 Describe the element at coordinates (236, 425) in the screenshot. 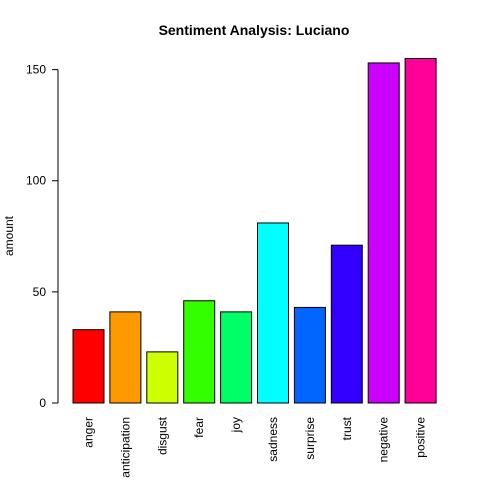

I see `x-tick-label-joy: joy` at that location.